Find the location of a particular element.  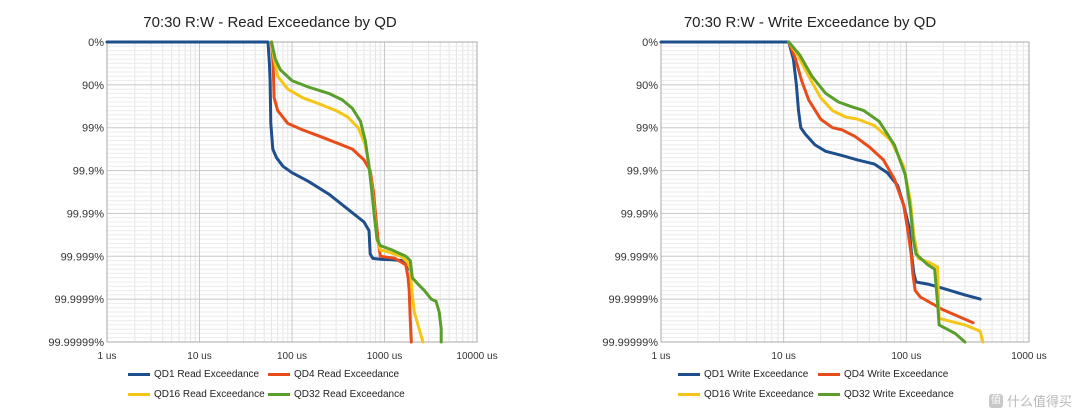

legend-item: QD32 Write Exceedance is located at coordinates (886, 394).